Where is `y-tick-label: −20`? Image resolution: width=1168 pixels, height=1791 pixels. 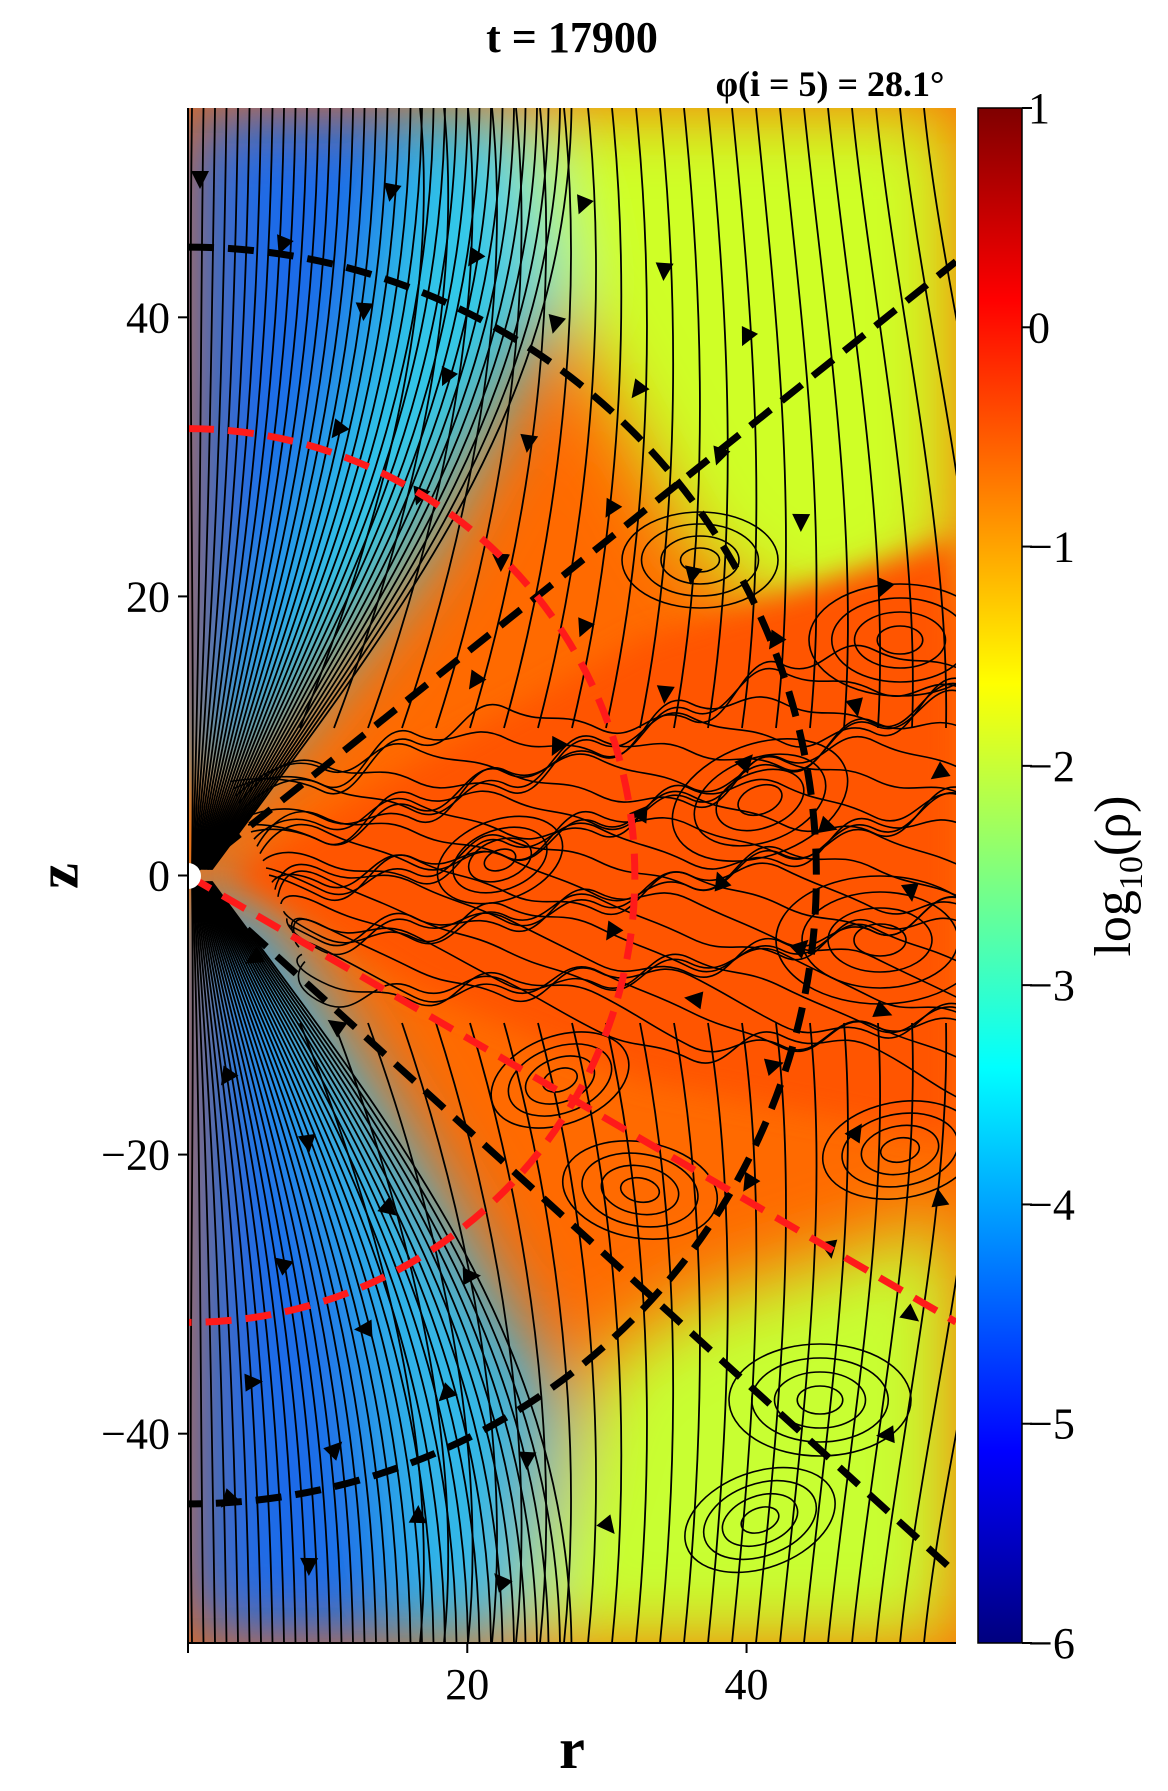 y-tick-label: −20 is located at coordinates (135, 1155).